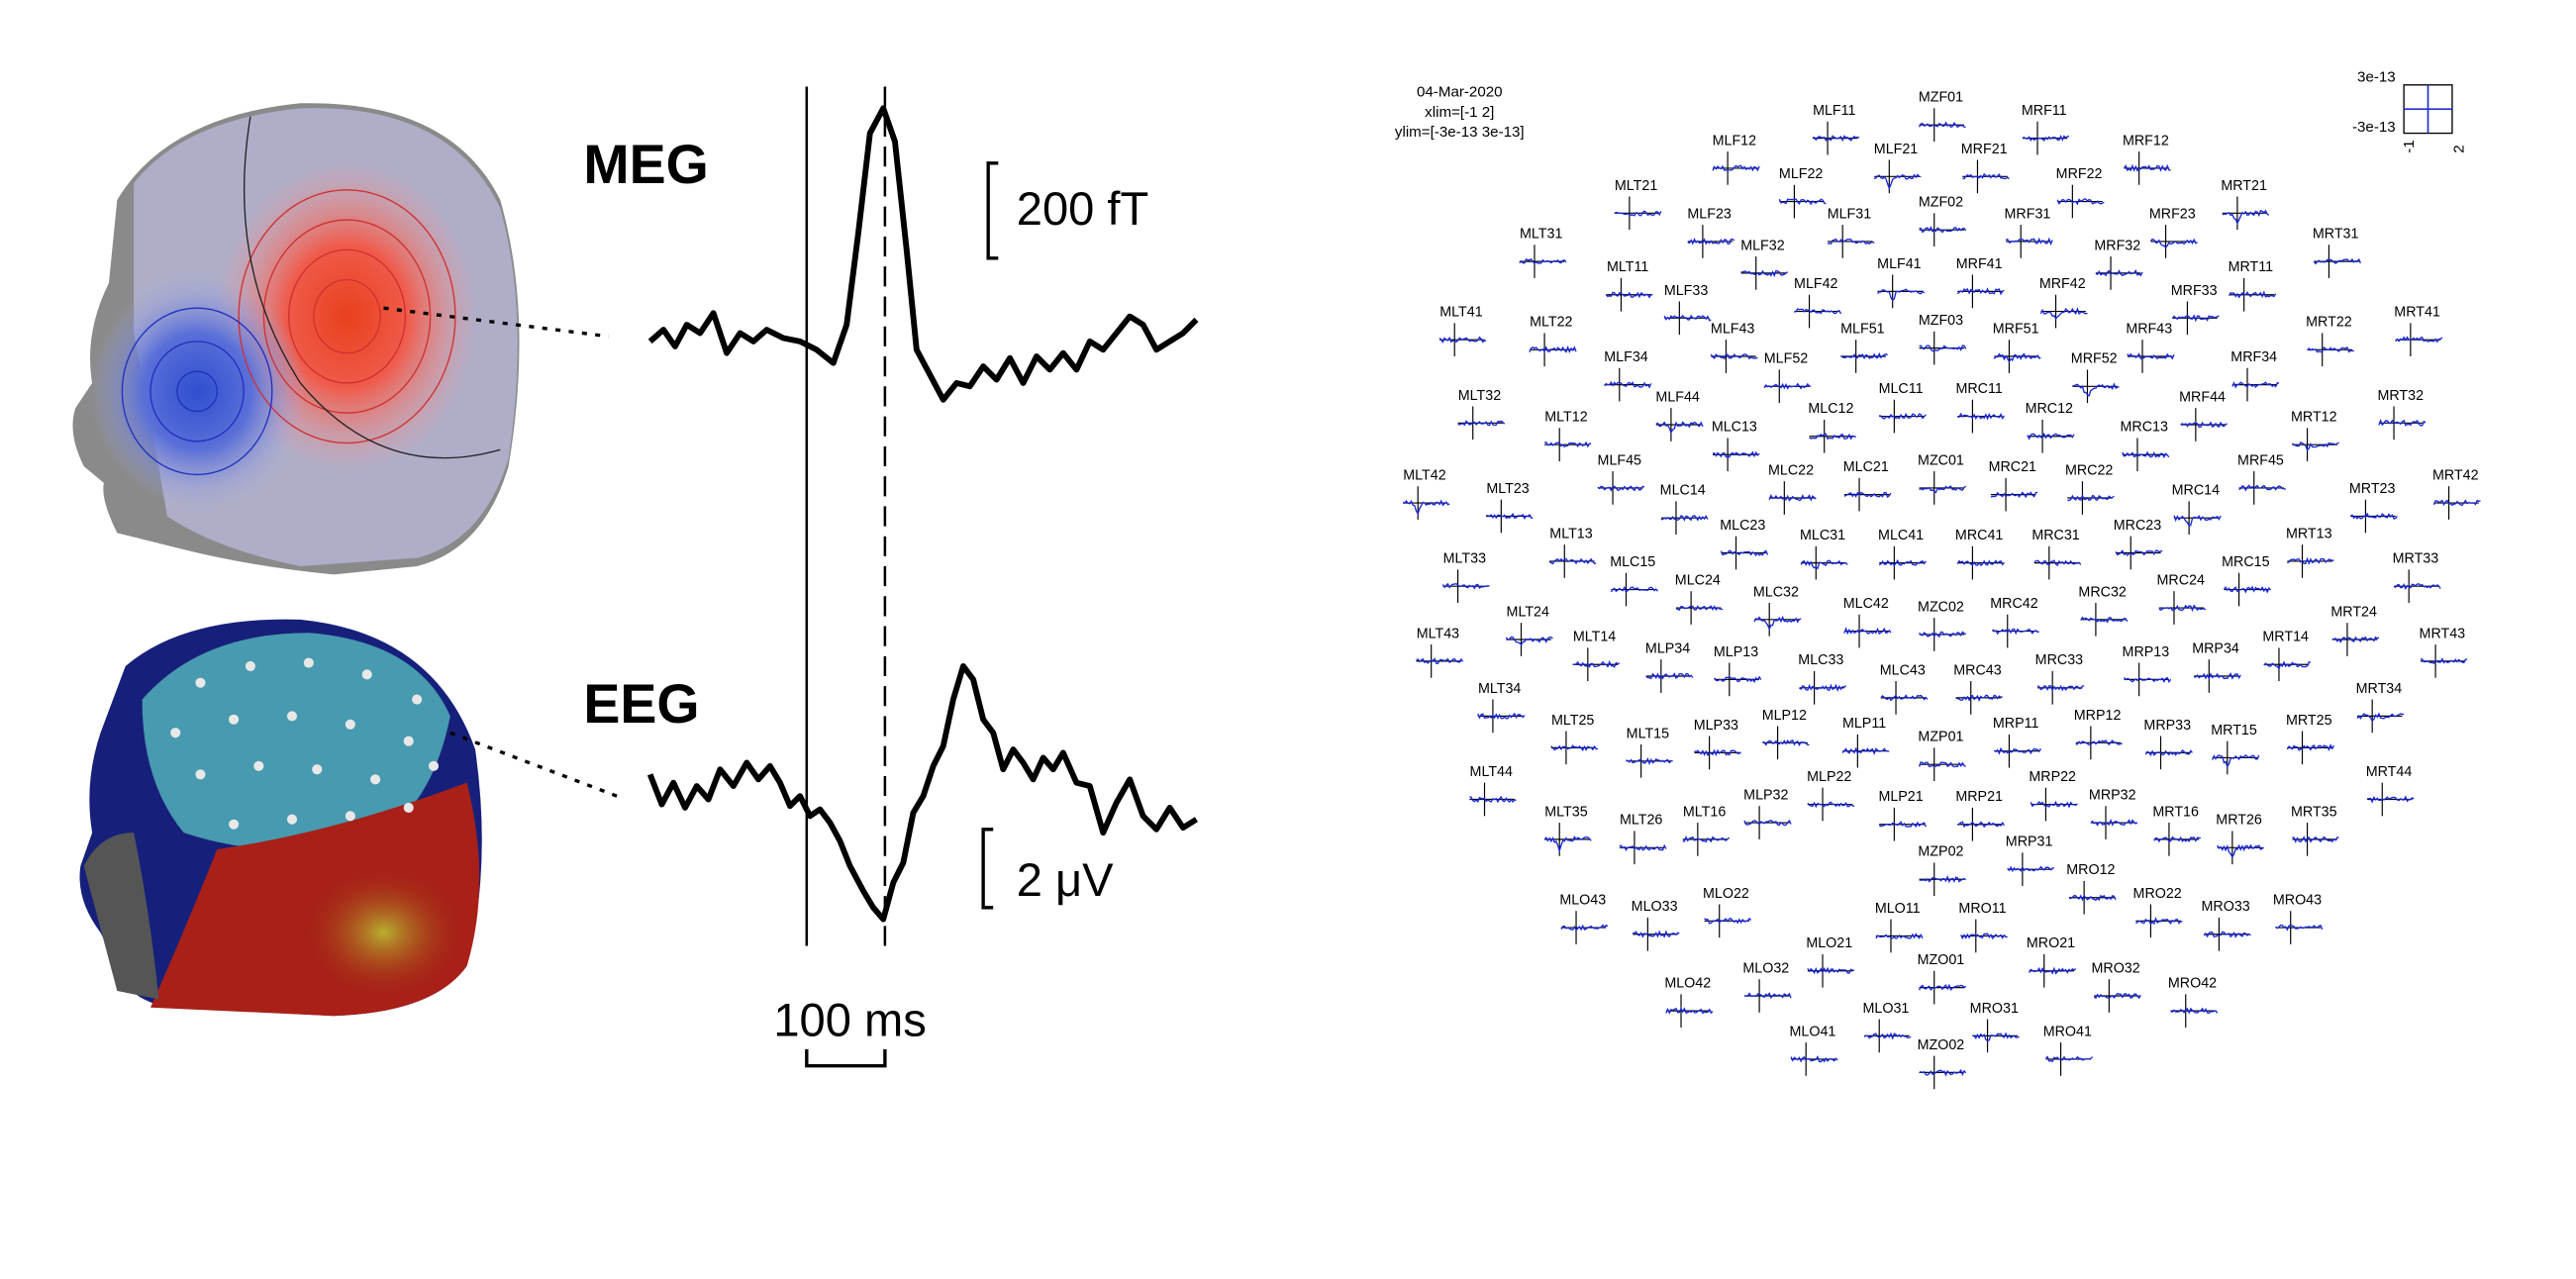 The image size is (2576, 1279). What do you see at coordinates (1636, 186) in the screenshot?
I see `sensor-label: MLT21` at bounding box center [1636, 186].